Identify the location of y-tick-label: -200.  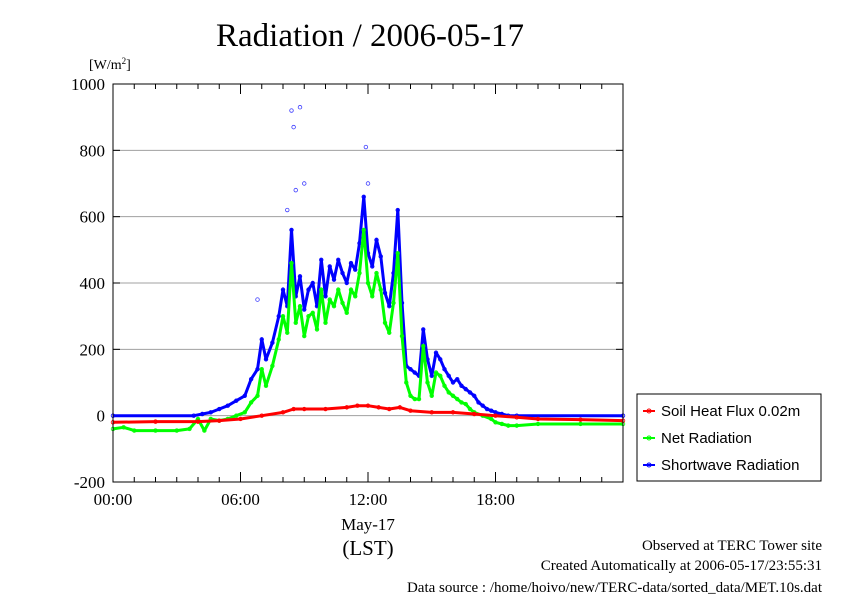
(89, 482).